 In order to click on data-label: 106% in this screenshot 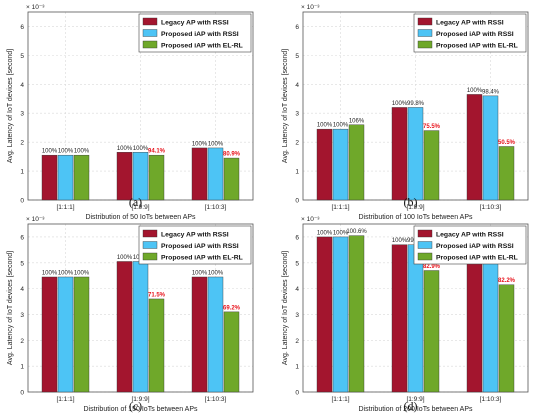, I will do `click(357, 121)`.